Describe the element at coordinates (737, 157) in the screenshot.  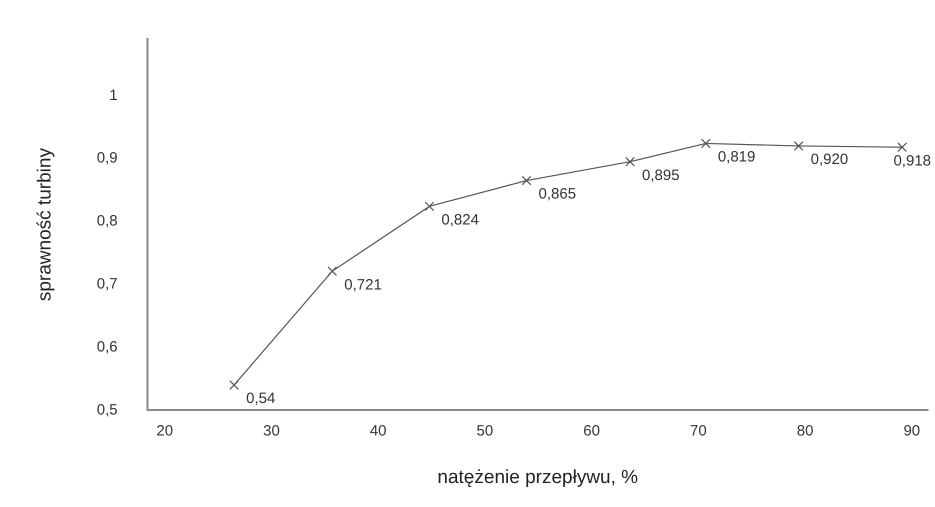
I see `annotation: 0,819` at that location.